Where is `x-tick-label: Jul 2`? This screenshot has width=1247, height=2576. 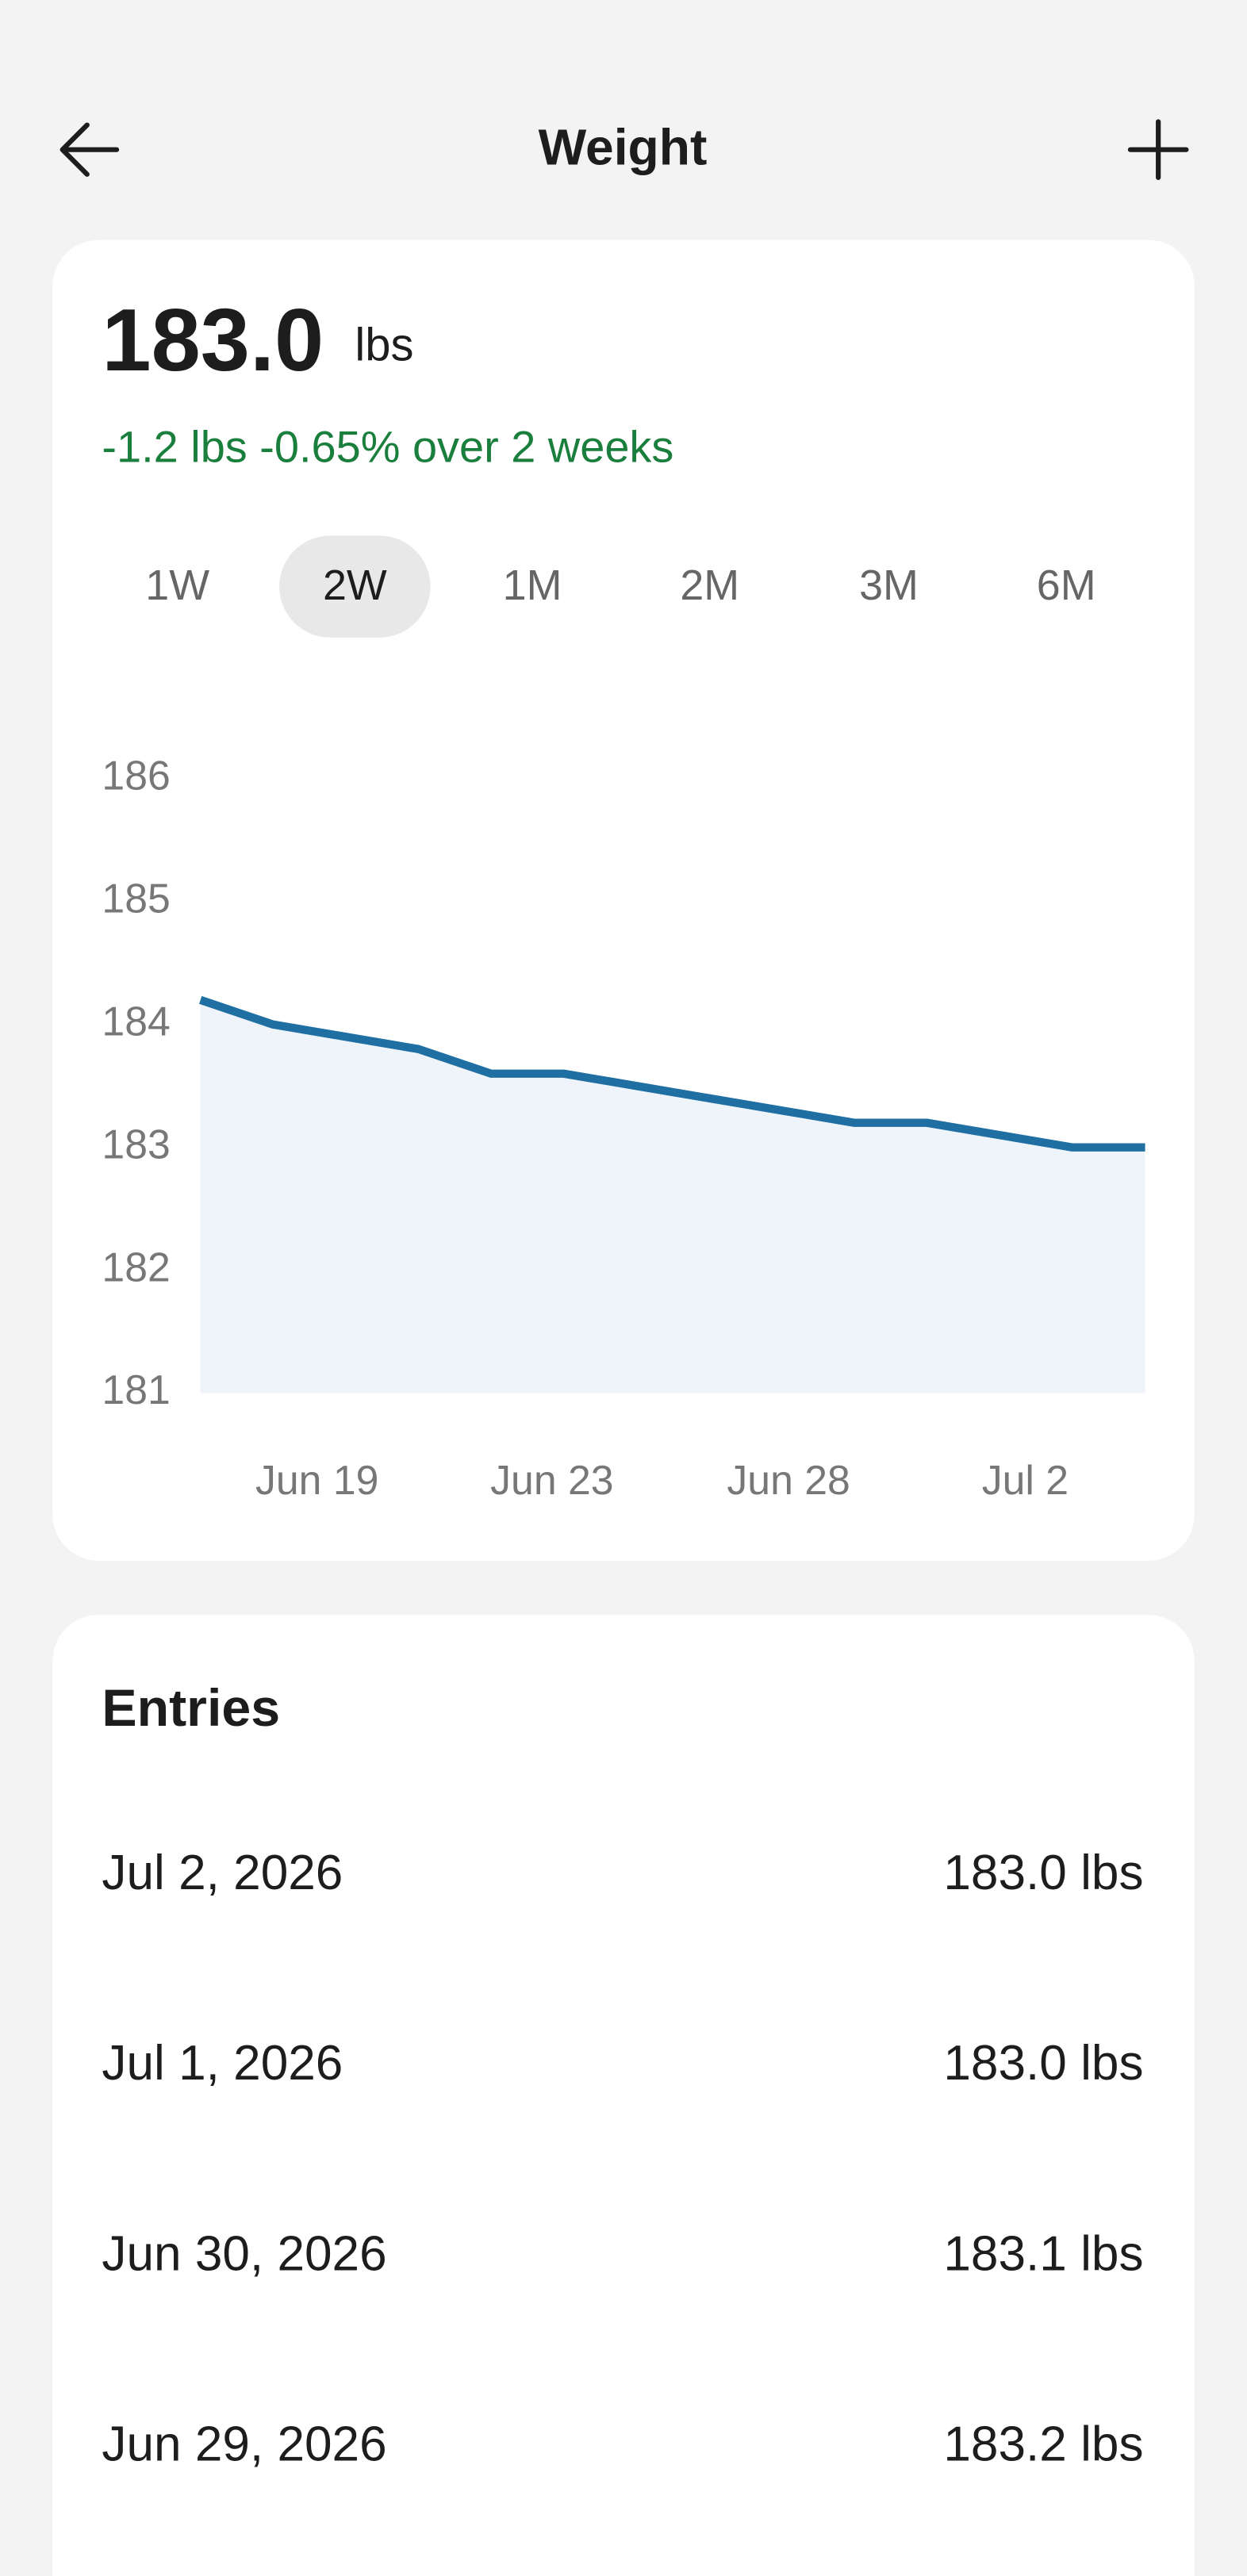 x-tick-label: Jul 2 is located at coordinates (1025, 1480).